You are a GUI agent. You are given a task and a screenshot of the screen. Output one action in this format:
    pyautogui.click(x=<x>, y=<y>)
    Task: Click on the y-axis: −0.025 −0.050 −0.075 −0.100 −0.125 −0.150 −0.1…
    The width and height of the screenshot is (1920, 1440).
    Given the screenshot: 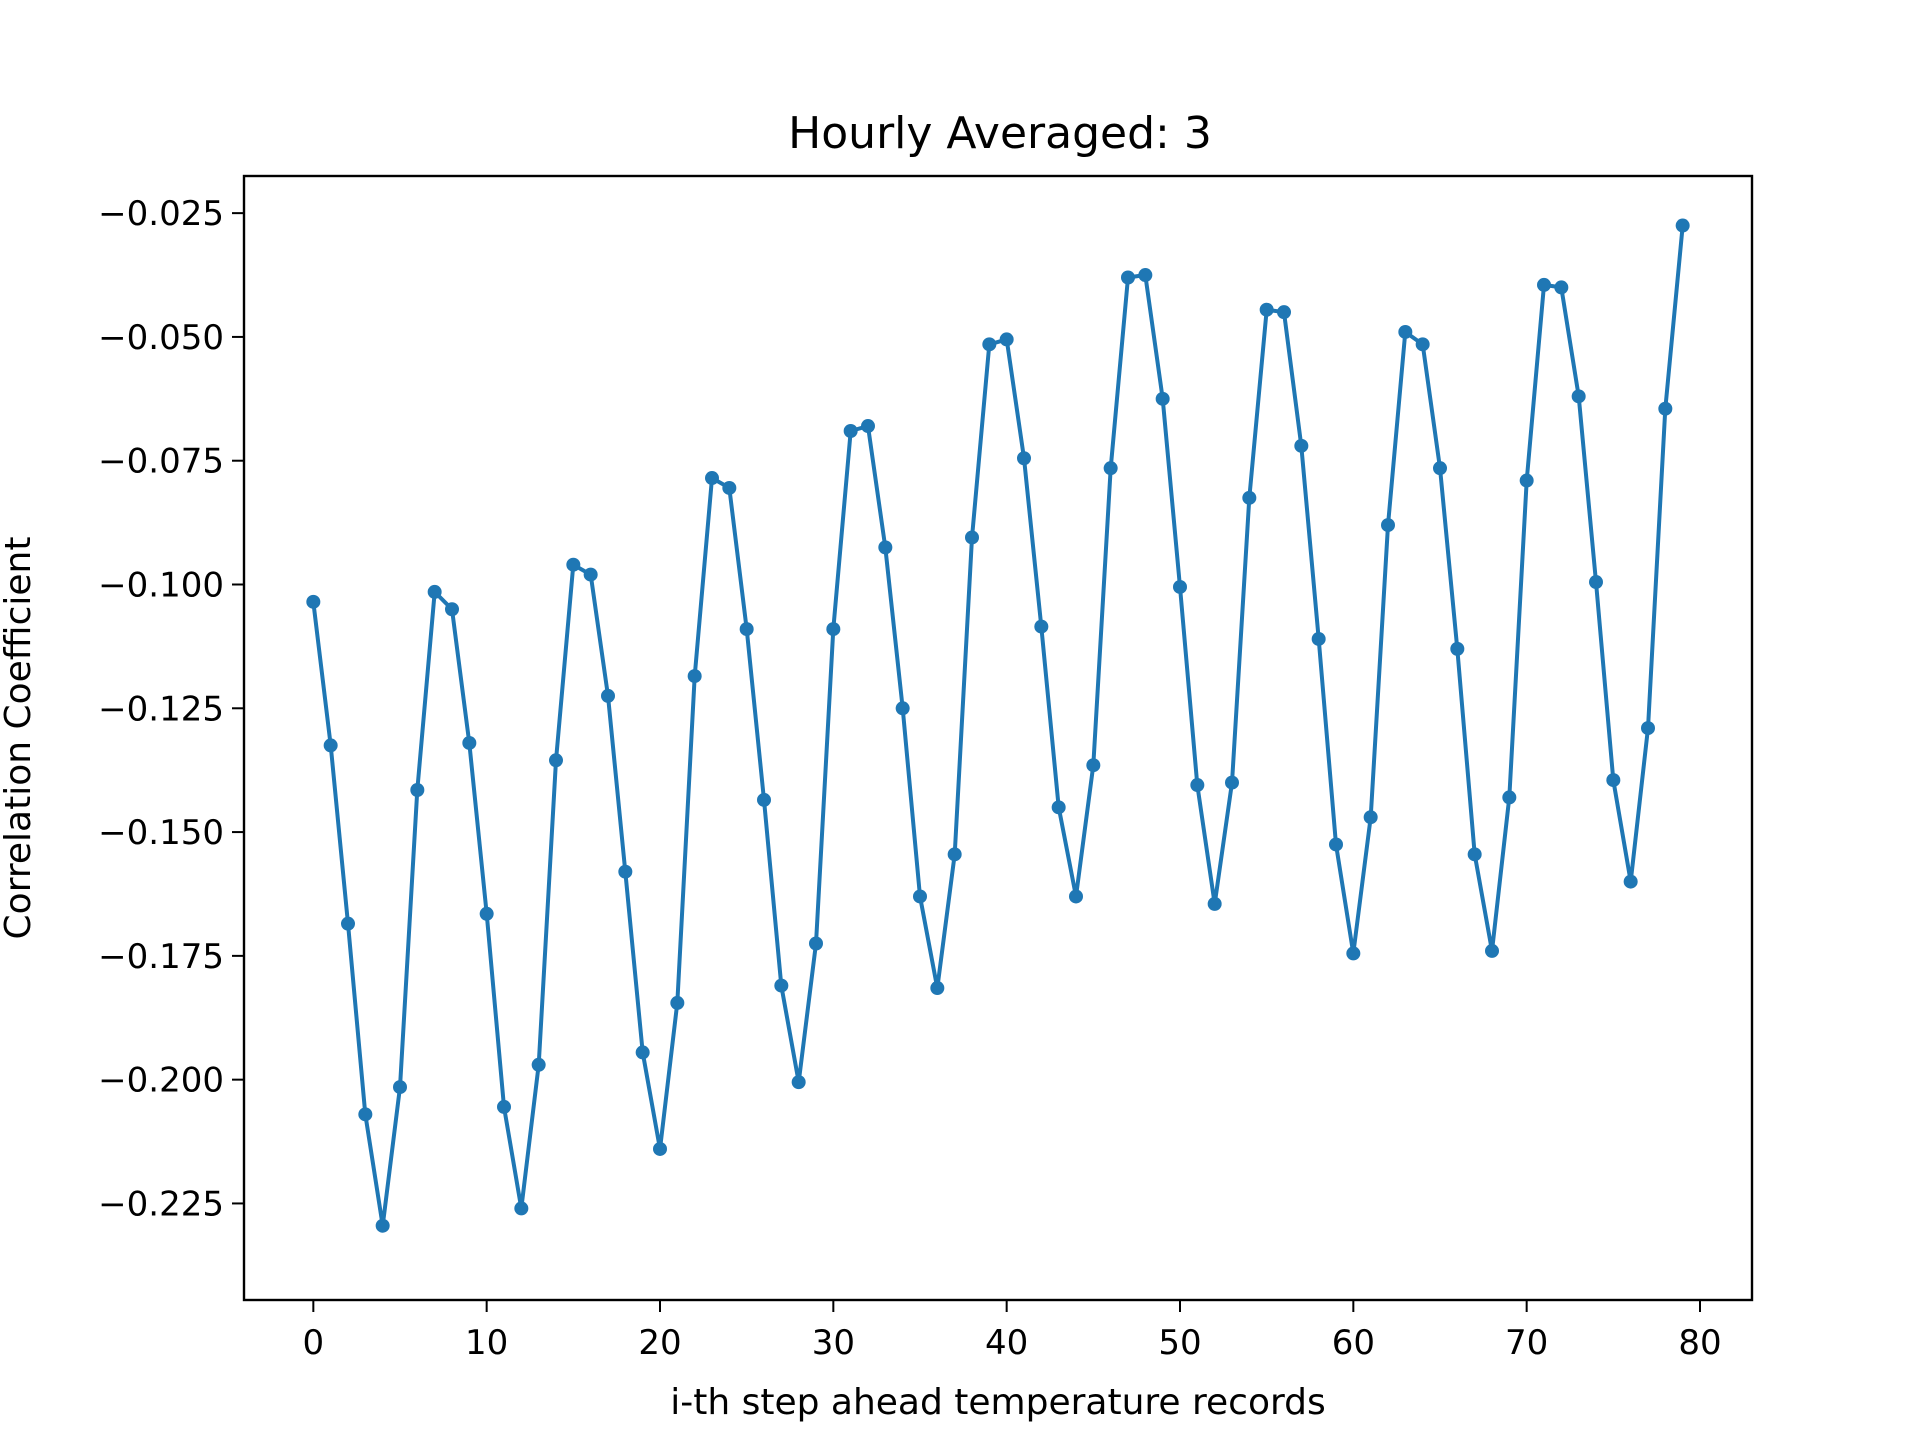 What is the action you would take?
    pyautogui.click(x=171, y=709)
    